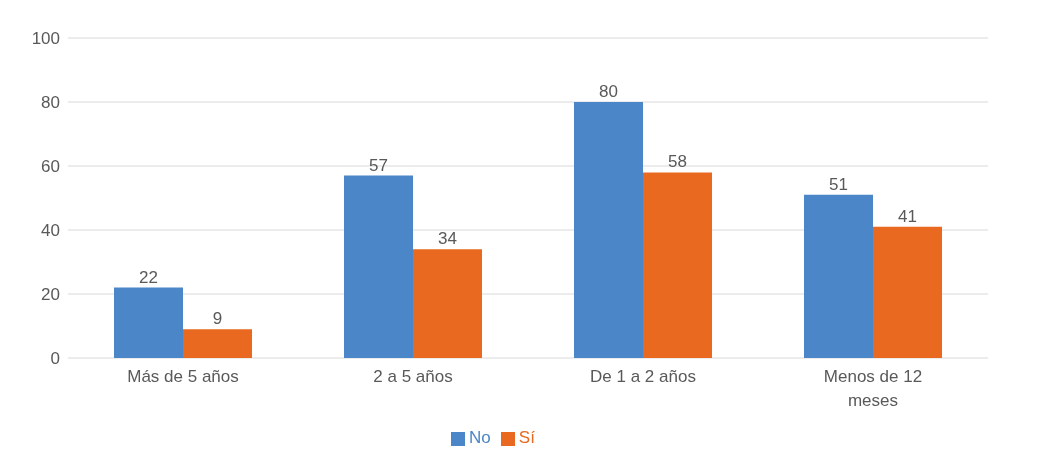 This screenshot has height=465, width=1043. I want to click on data-label: 34, so click(447, 239).